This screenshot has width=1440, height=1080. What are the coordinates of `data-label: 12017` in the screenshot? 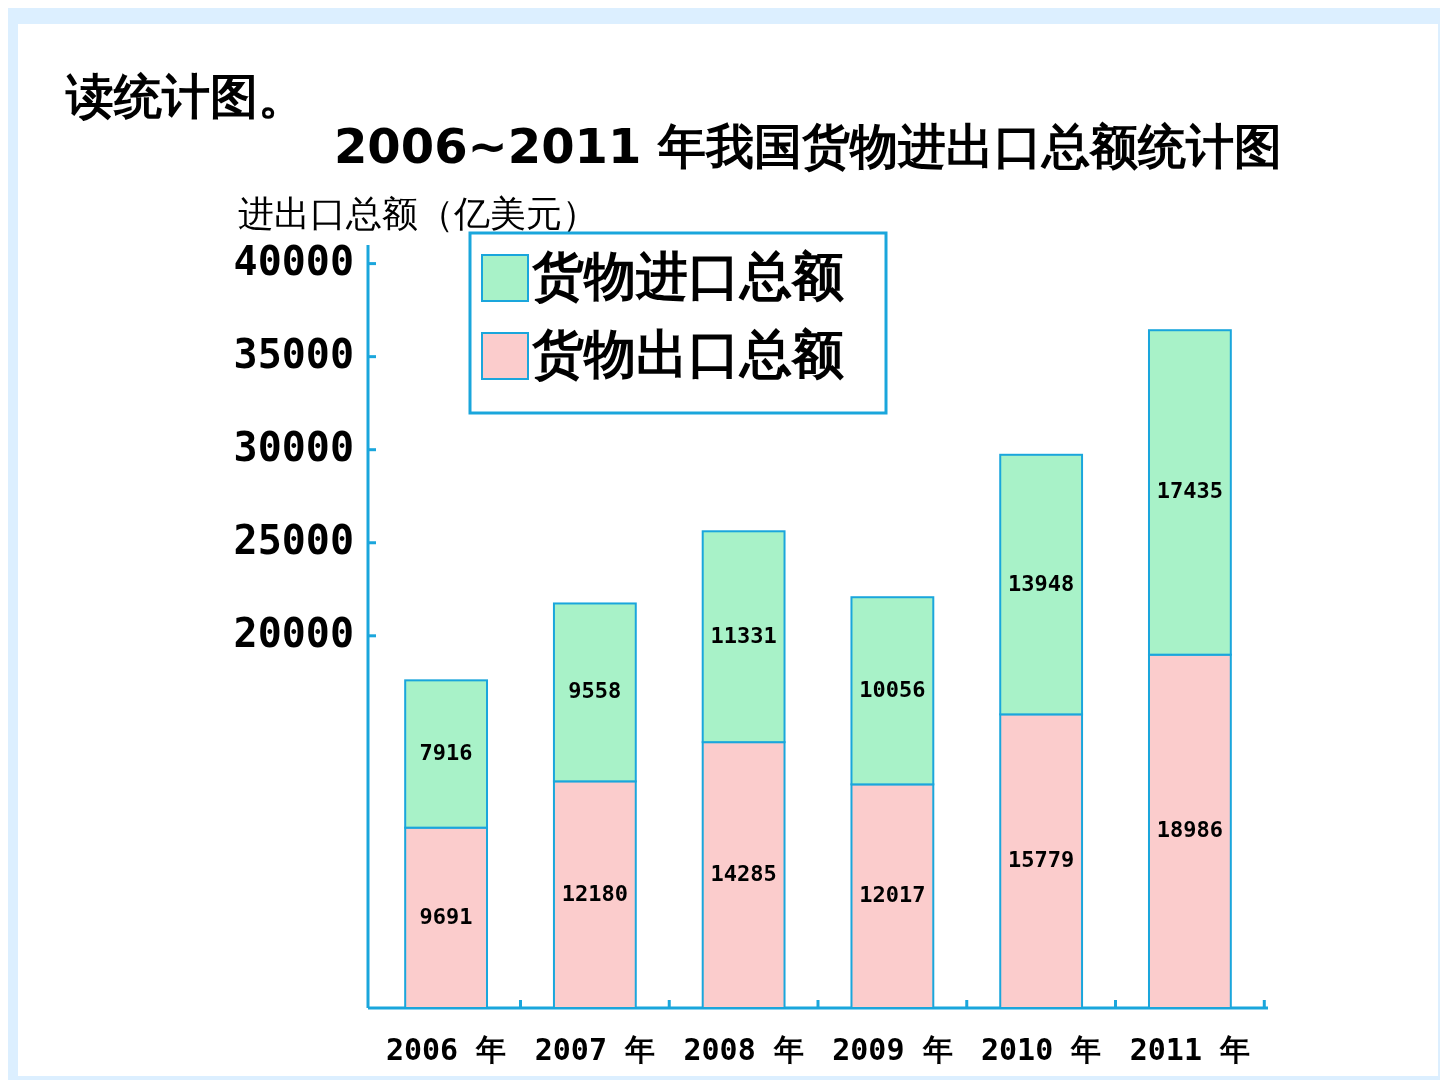 It's located at (892, 895).